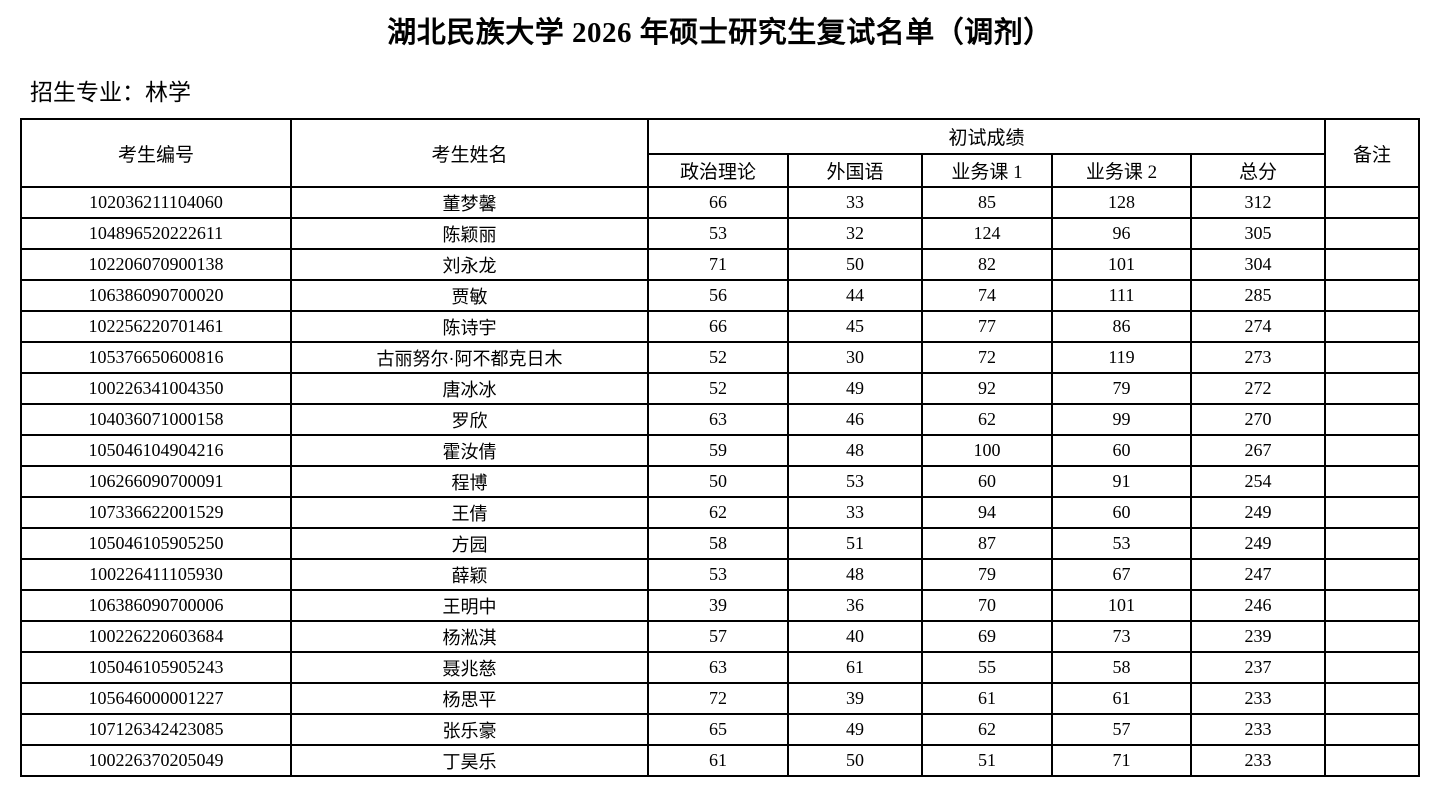  What do you see at coordinates (469, 419) in the screenshot?
I see `cell-candidate-name: 罗欣` at bounding box center [469, 419].